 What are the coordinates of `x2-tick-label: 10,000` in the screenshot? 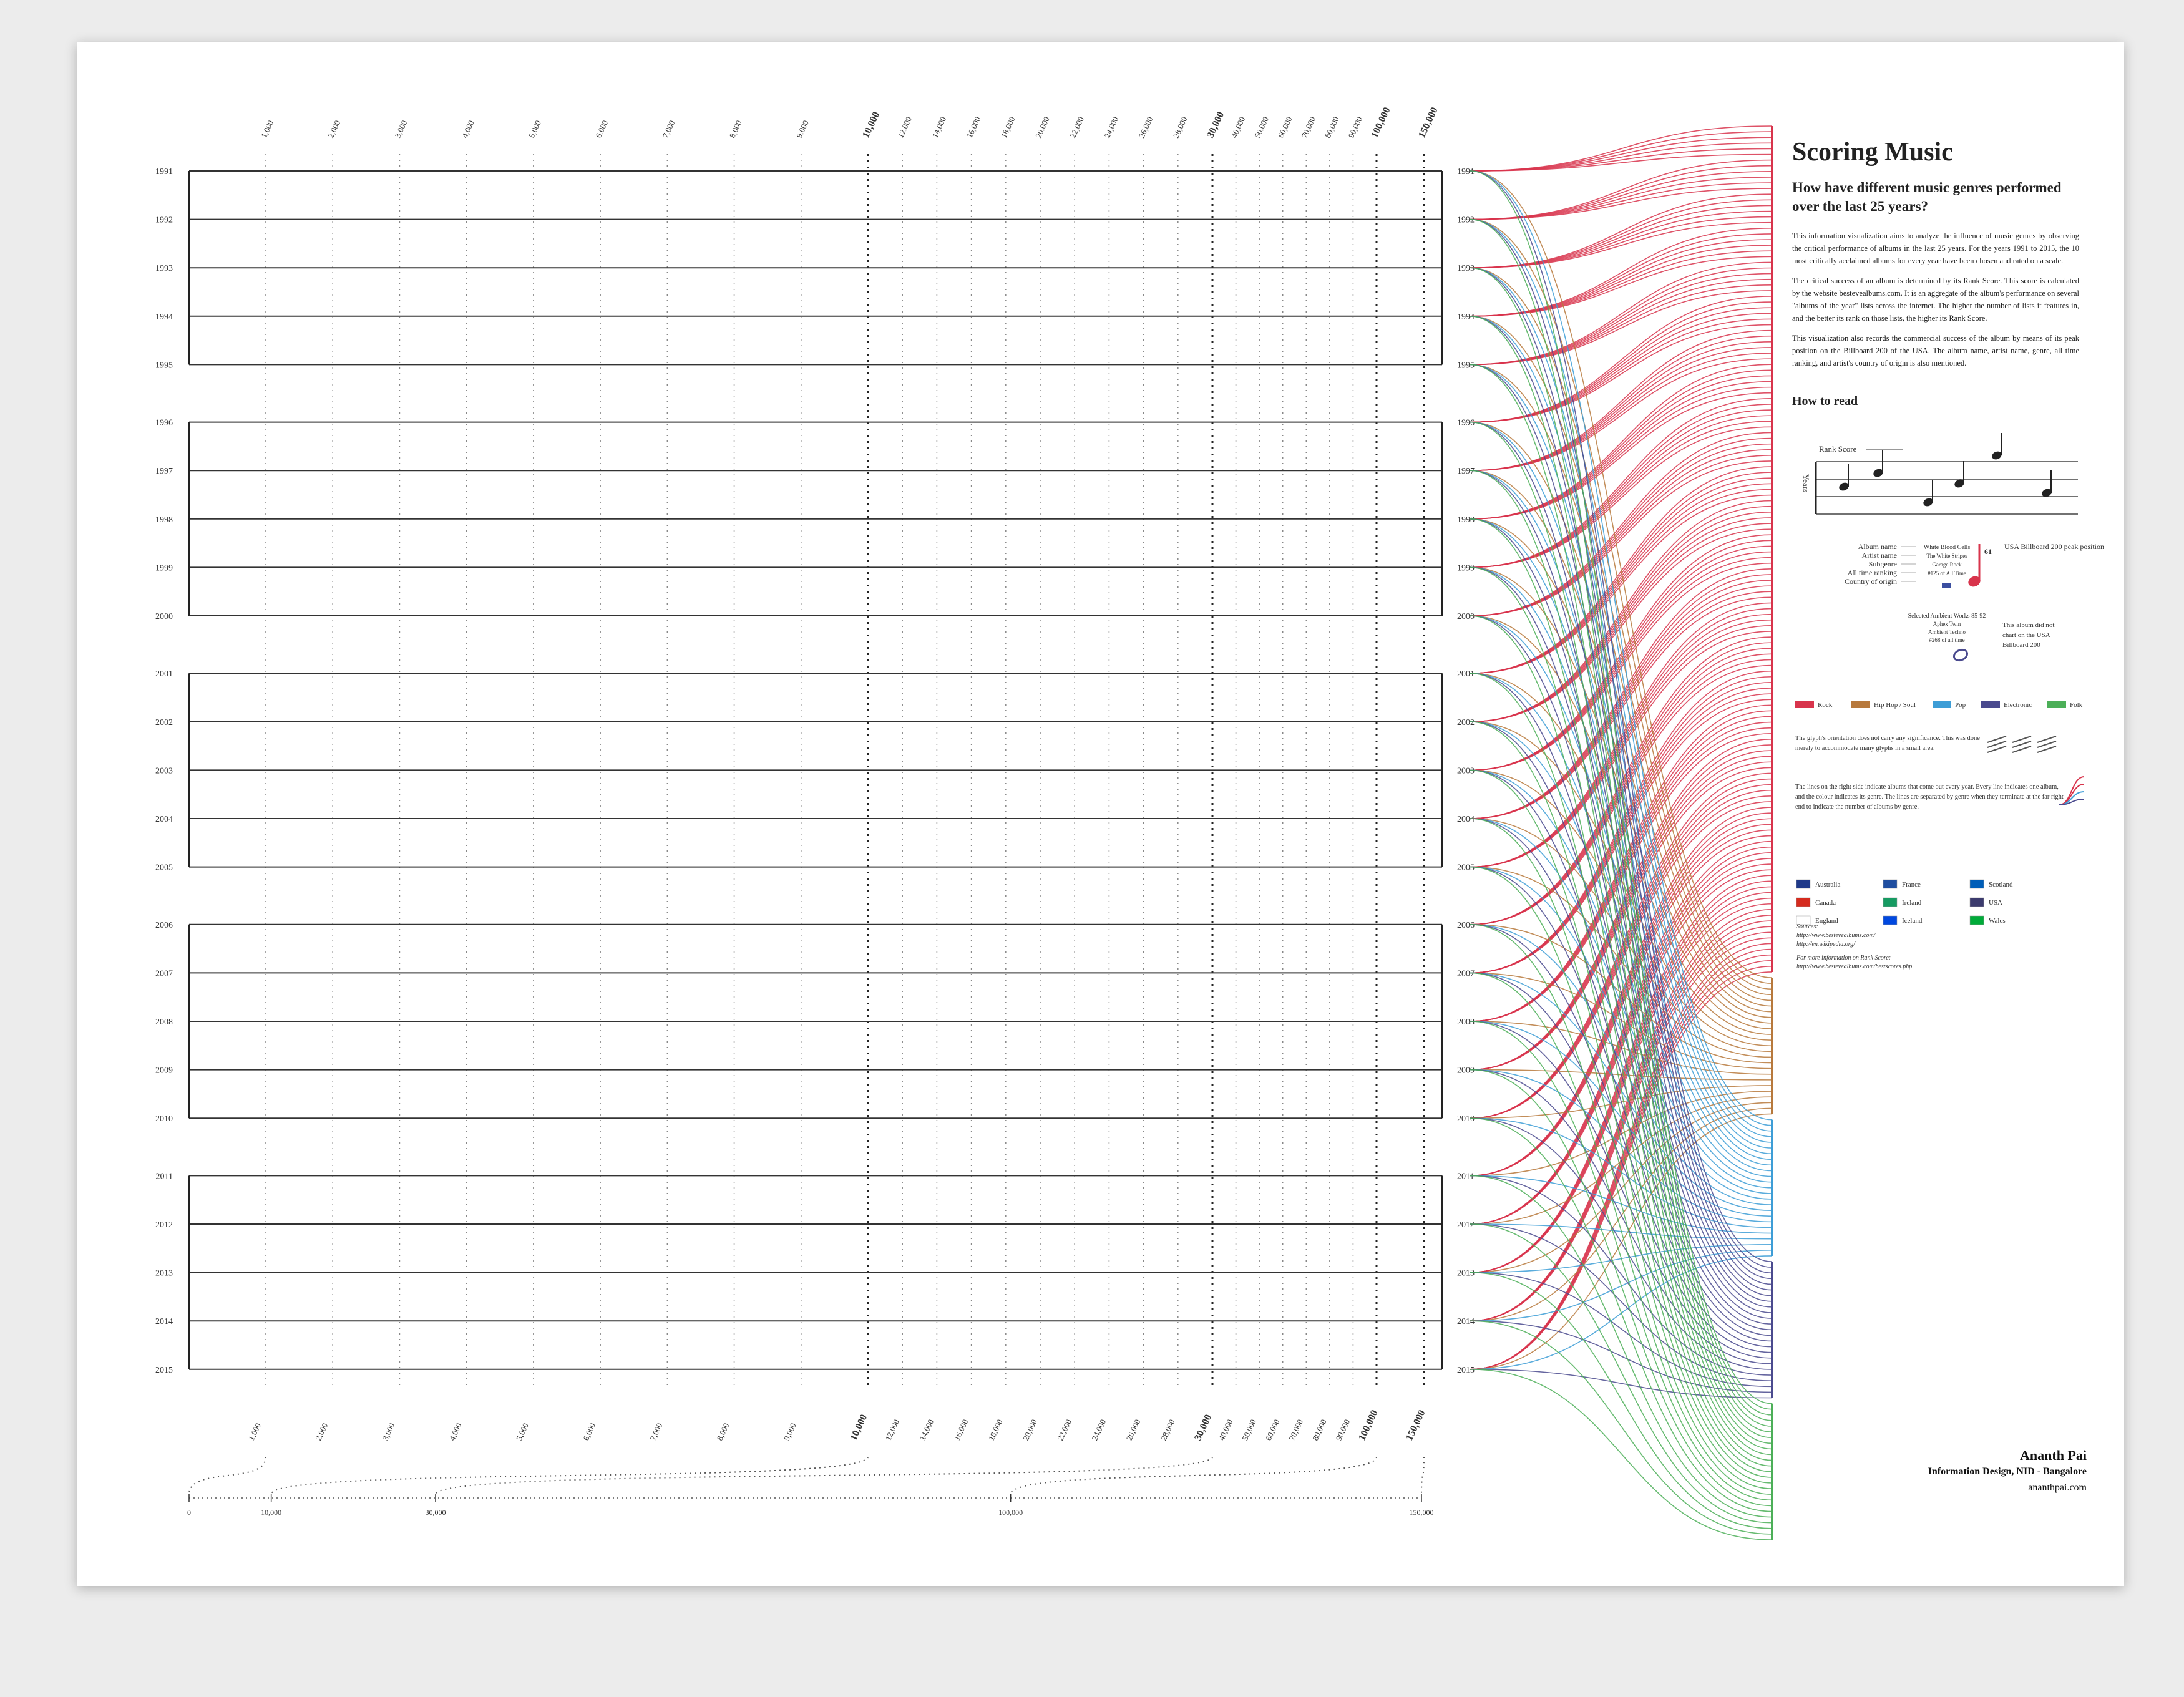 It's located at (271, 1512).